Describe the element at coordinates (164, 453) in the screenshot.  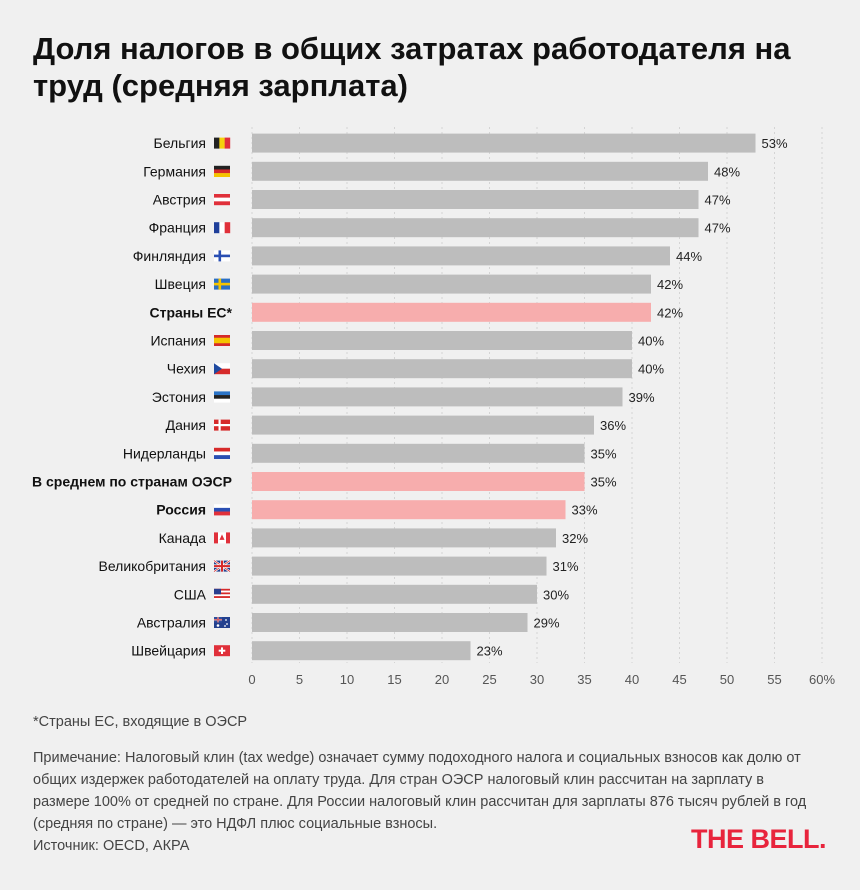
I see `category-label: Нидерланды` at that location.